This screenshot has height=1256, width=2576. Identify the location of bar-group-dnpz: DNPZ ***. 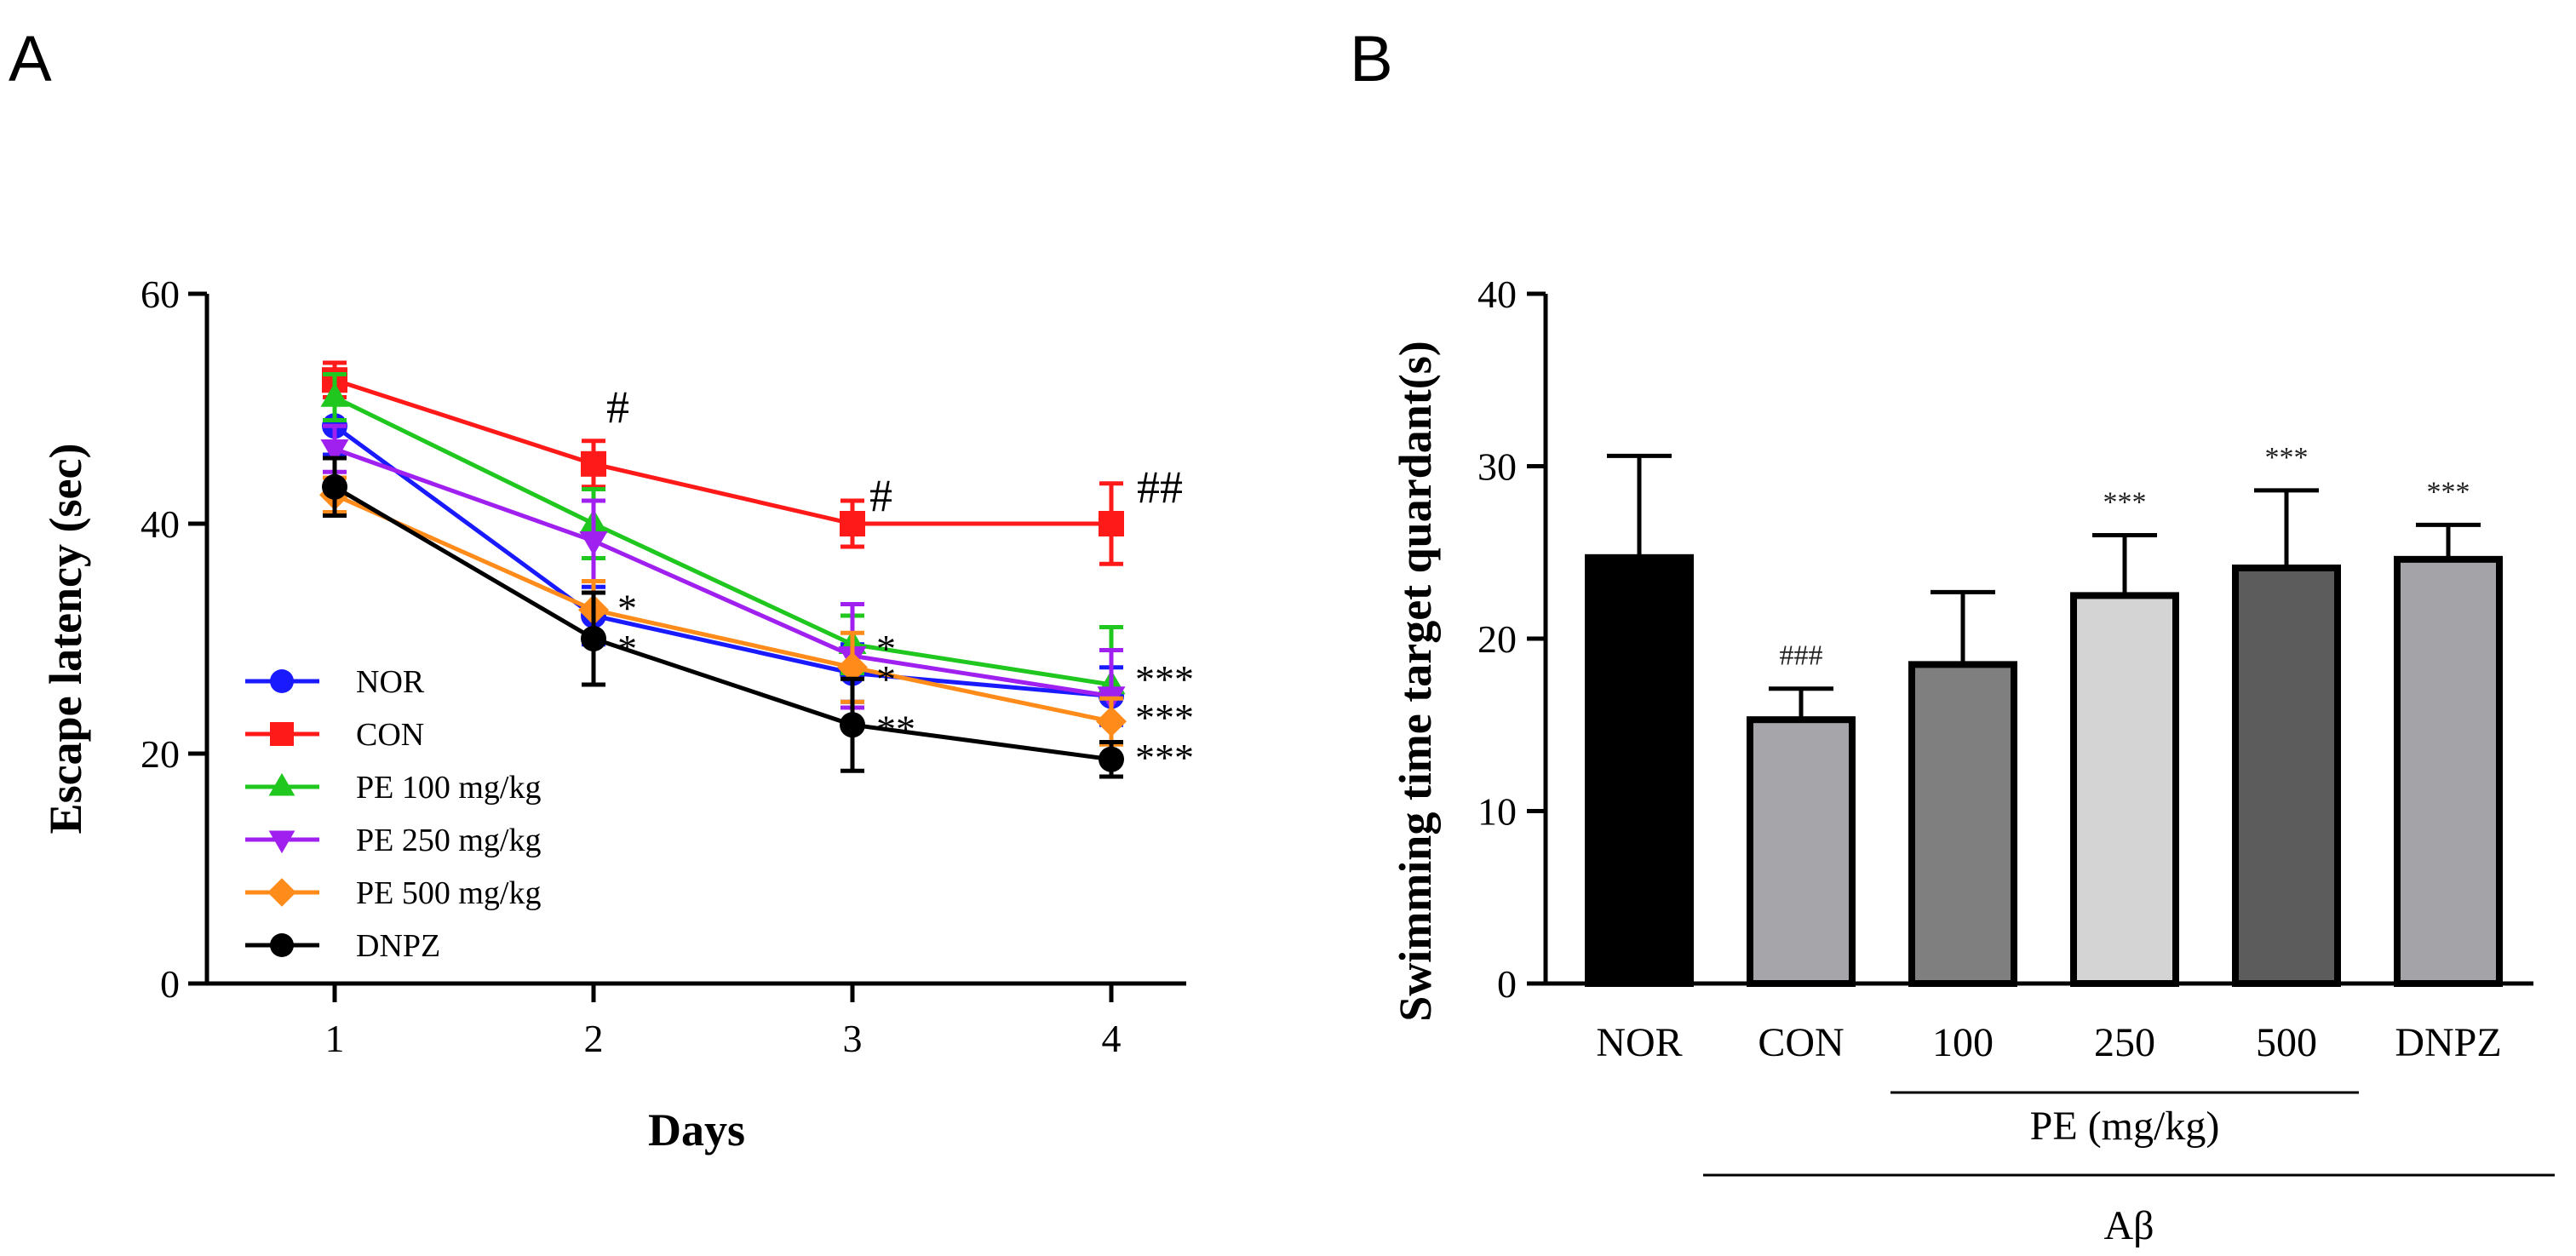
(2448, 770).